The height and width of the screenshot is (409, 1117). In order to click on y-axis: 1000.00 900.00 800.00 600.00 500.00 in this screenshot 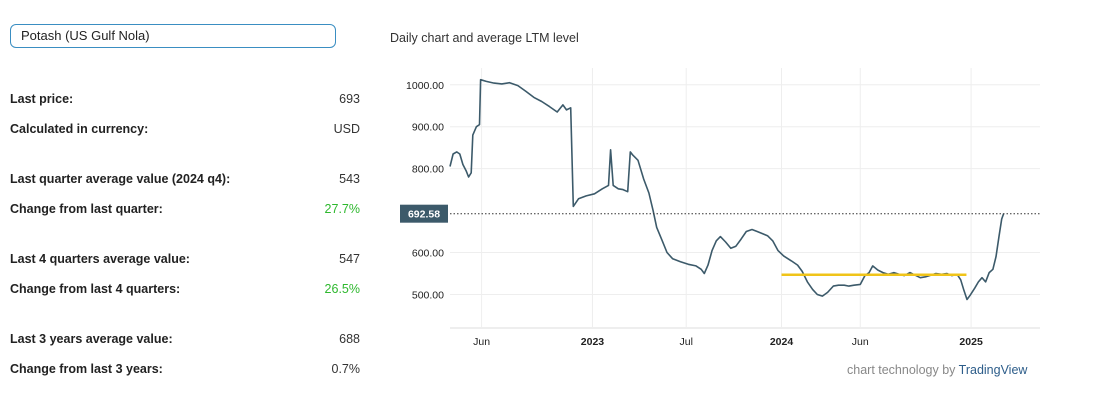, I will do `click(425, 191)`.